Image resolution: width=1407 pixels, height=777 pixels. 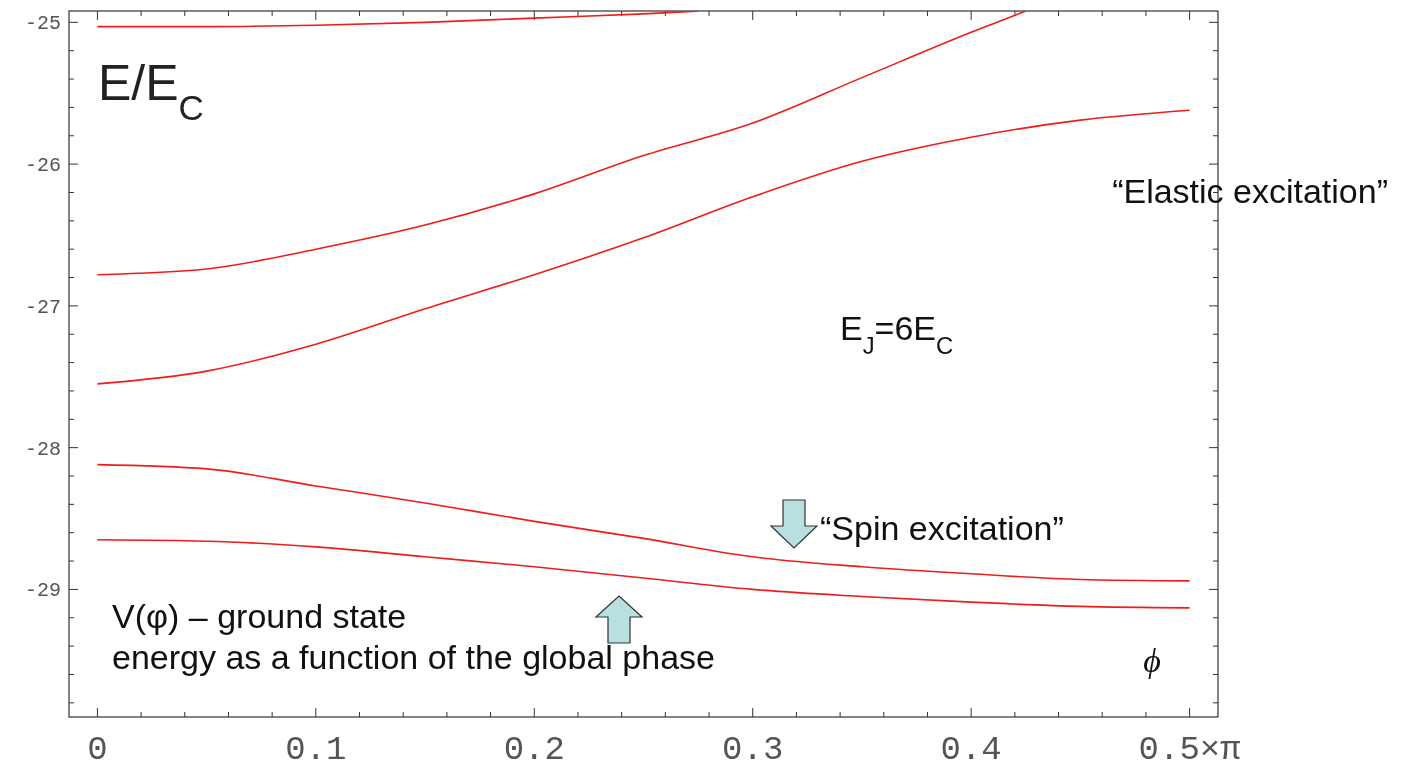 What do you see at coordinates (971, 750) in the screenshot?
I see `x-tick-label: 0.4` at bounding box center [971, 750].